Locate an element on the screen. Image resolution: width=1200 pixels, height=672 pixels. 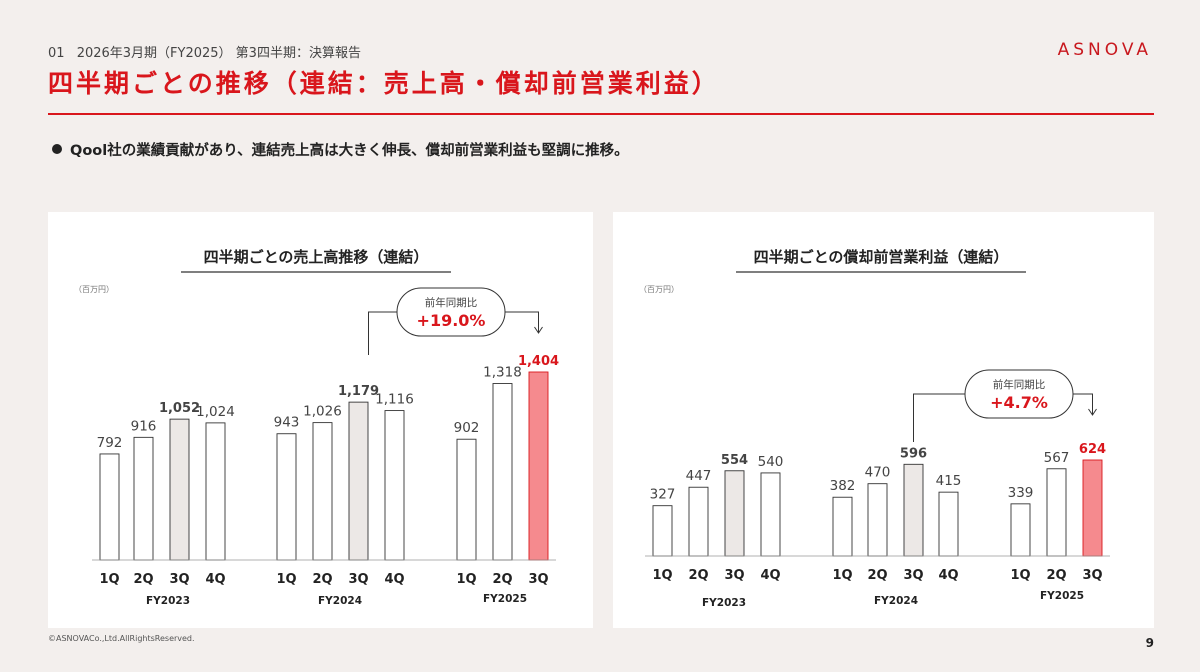
data-label: 1,404 is located at coordinates (538, 361).